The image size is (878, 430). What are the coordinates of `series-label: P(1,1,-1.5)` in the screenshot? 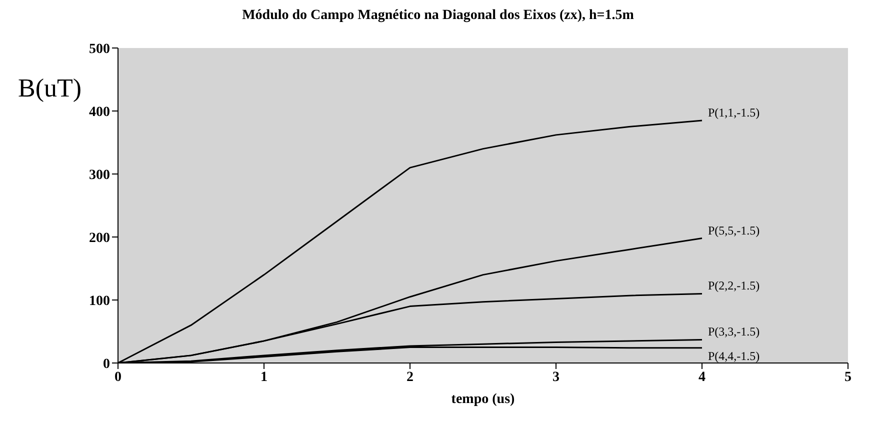 It's located at (734, 112).